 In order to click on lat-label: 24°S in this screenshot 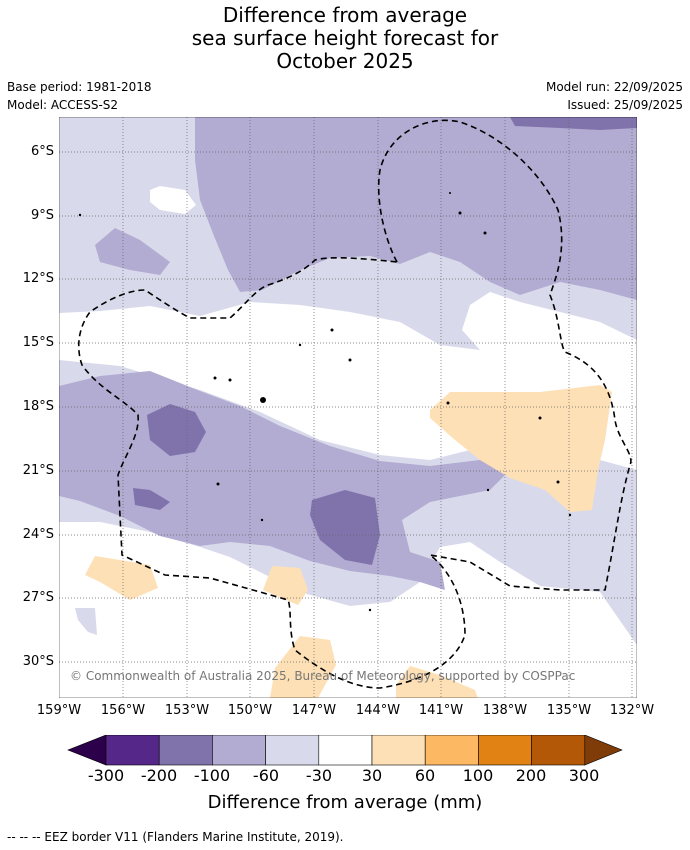, I will do `click(38, 534)`.